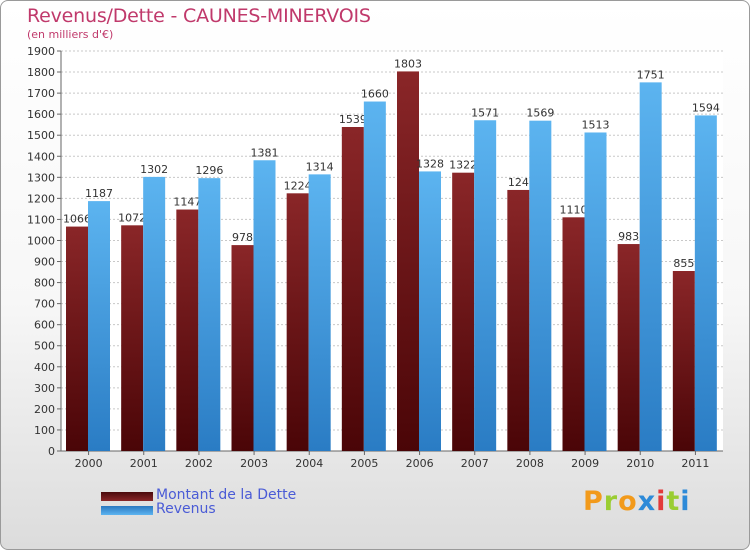  I want to click on chart-title: Revenus/Dette - CAUNES-MINERVOIS, so click(199, 16).